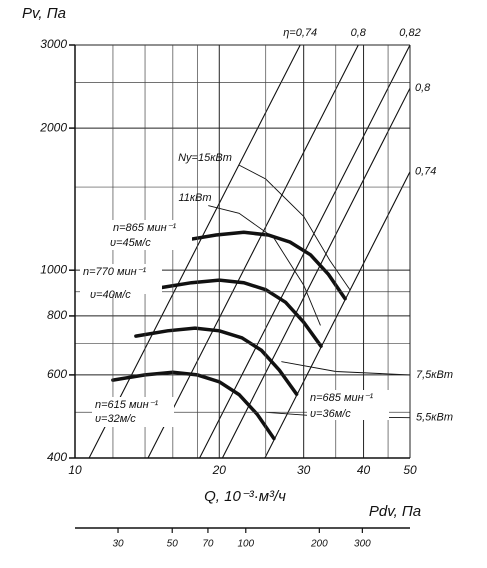 The width and height of the screenshot is (487, 568). I want to click on curve-label: υ=32м/с, so click(115, 419).